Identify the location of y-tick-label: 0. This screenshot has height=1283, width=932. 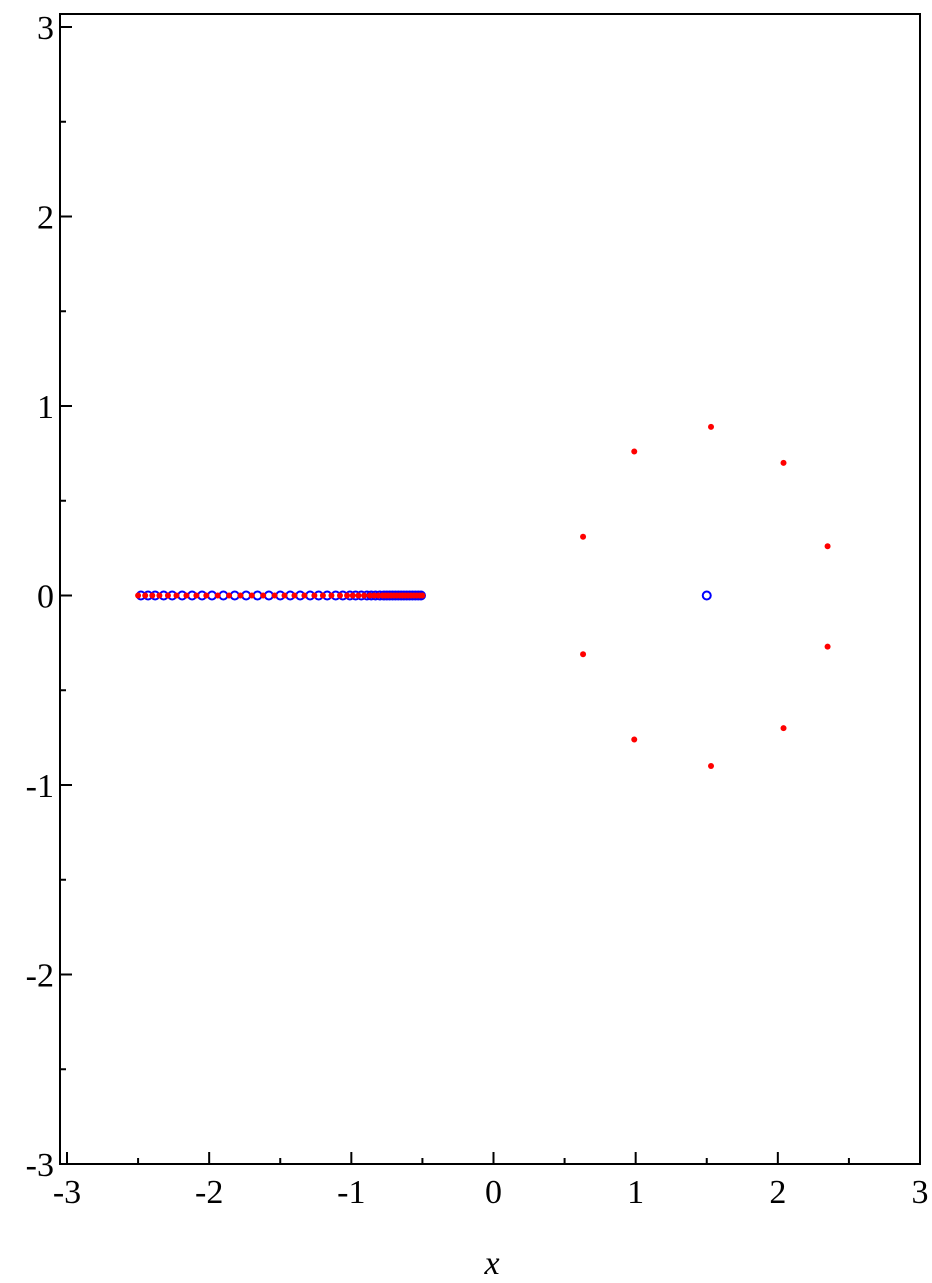
(45, 597).